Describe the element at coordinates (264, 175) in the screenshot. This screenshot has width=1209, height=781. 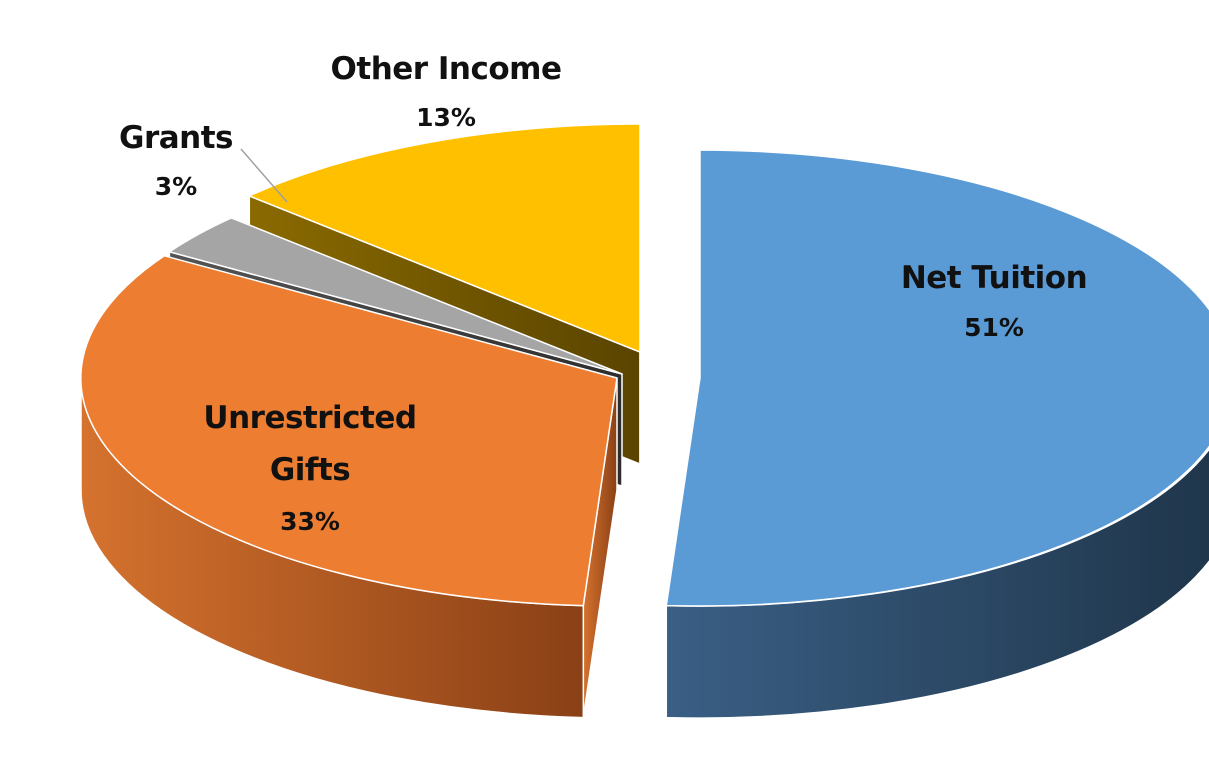
I see `grants-leader-line` at that location.